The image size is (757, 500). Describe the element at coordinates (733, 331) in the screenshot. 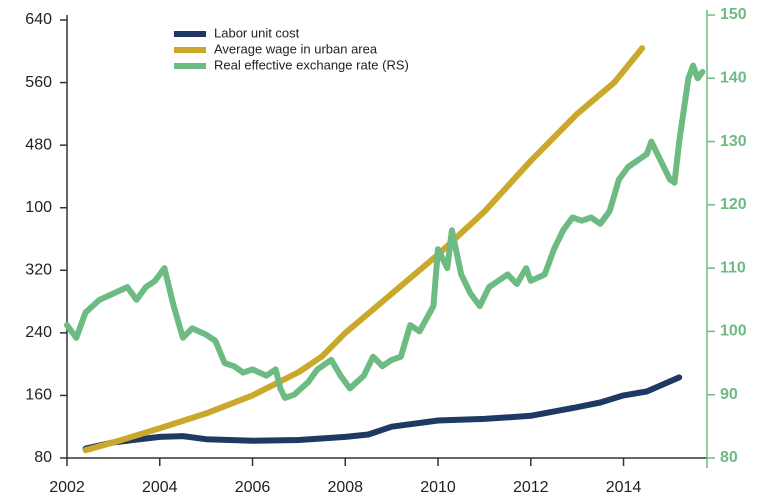

I see `y2-tick-label: 100` at that location.